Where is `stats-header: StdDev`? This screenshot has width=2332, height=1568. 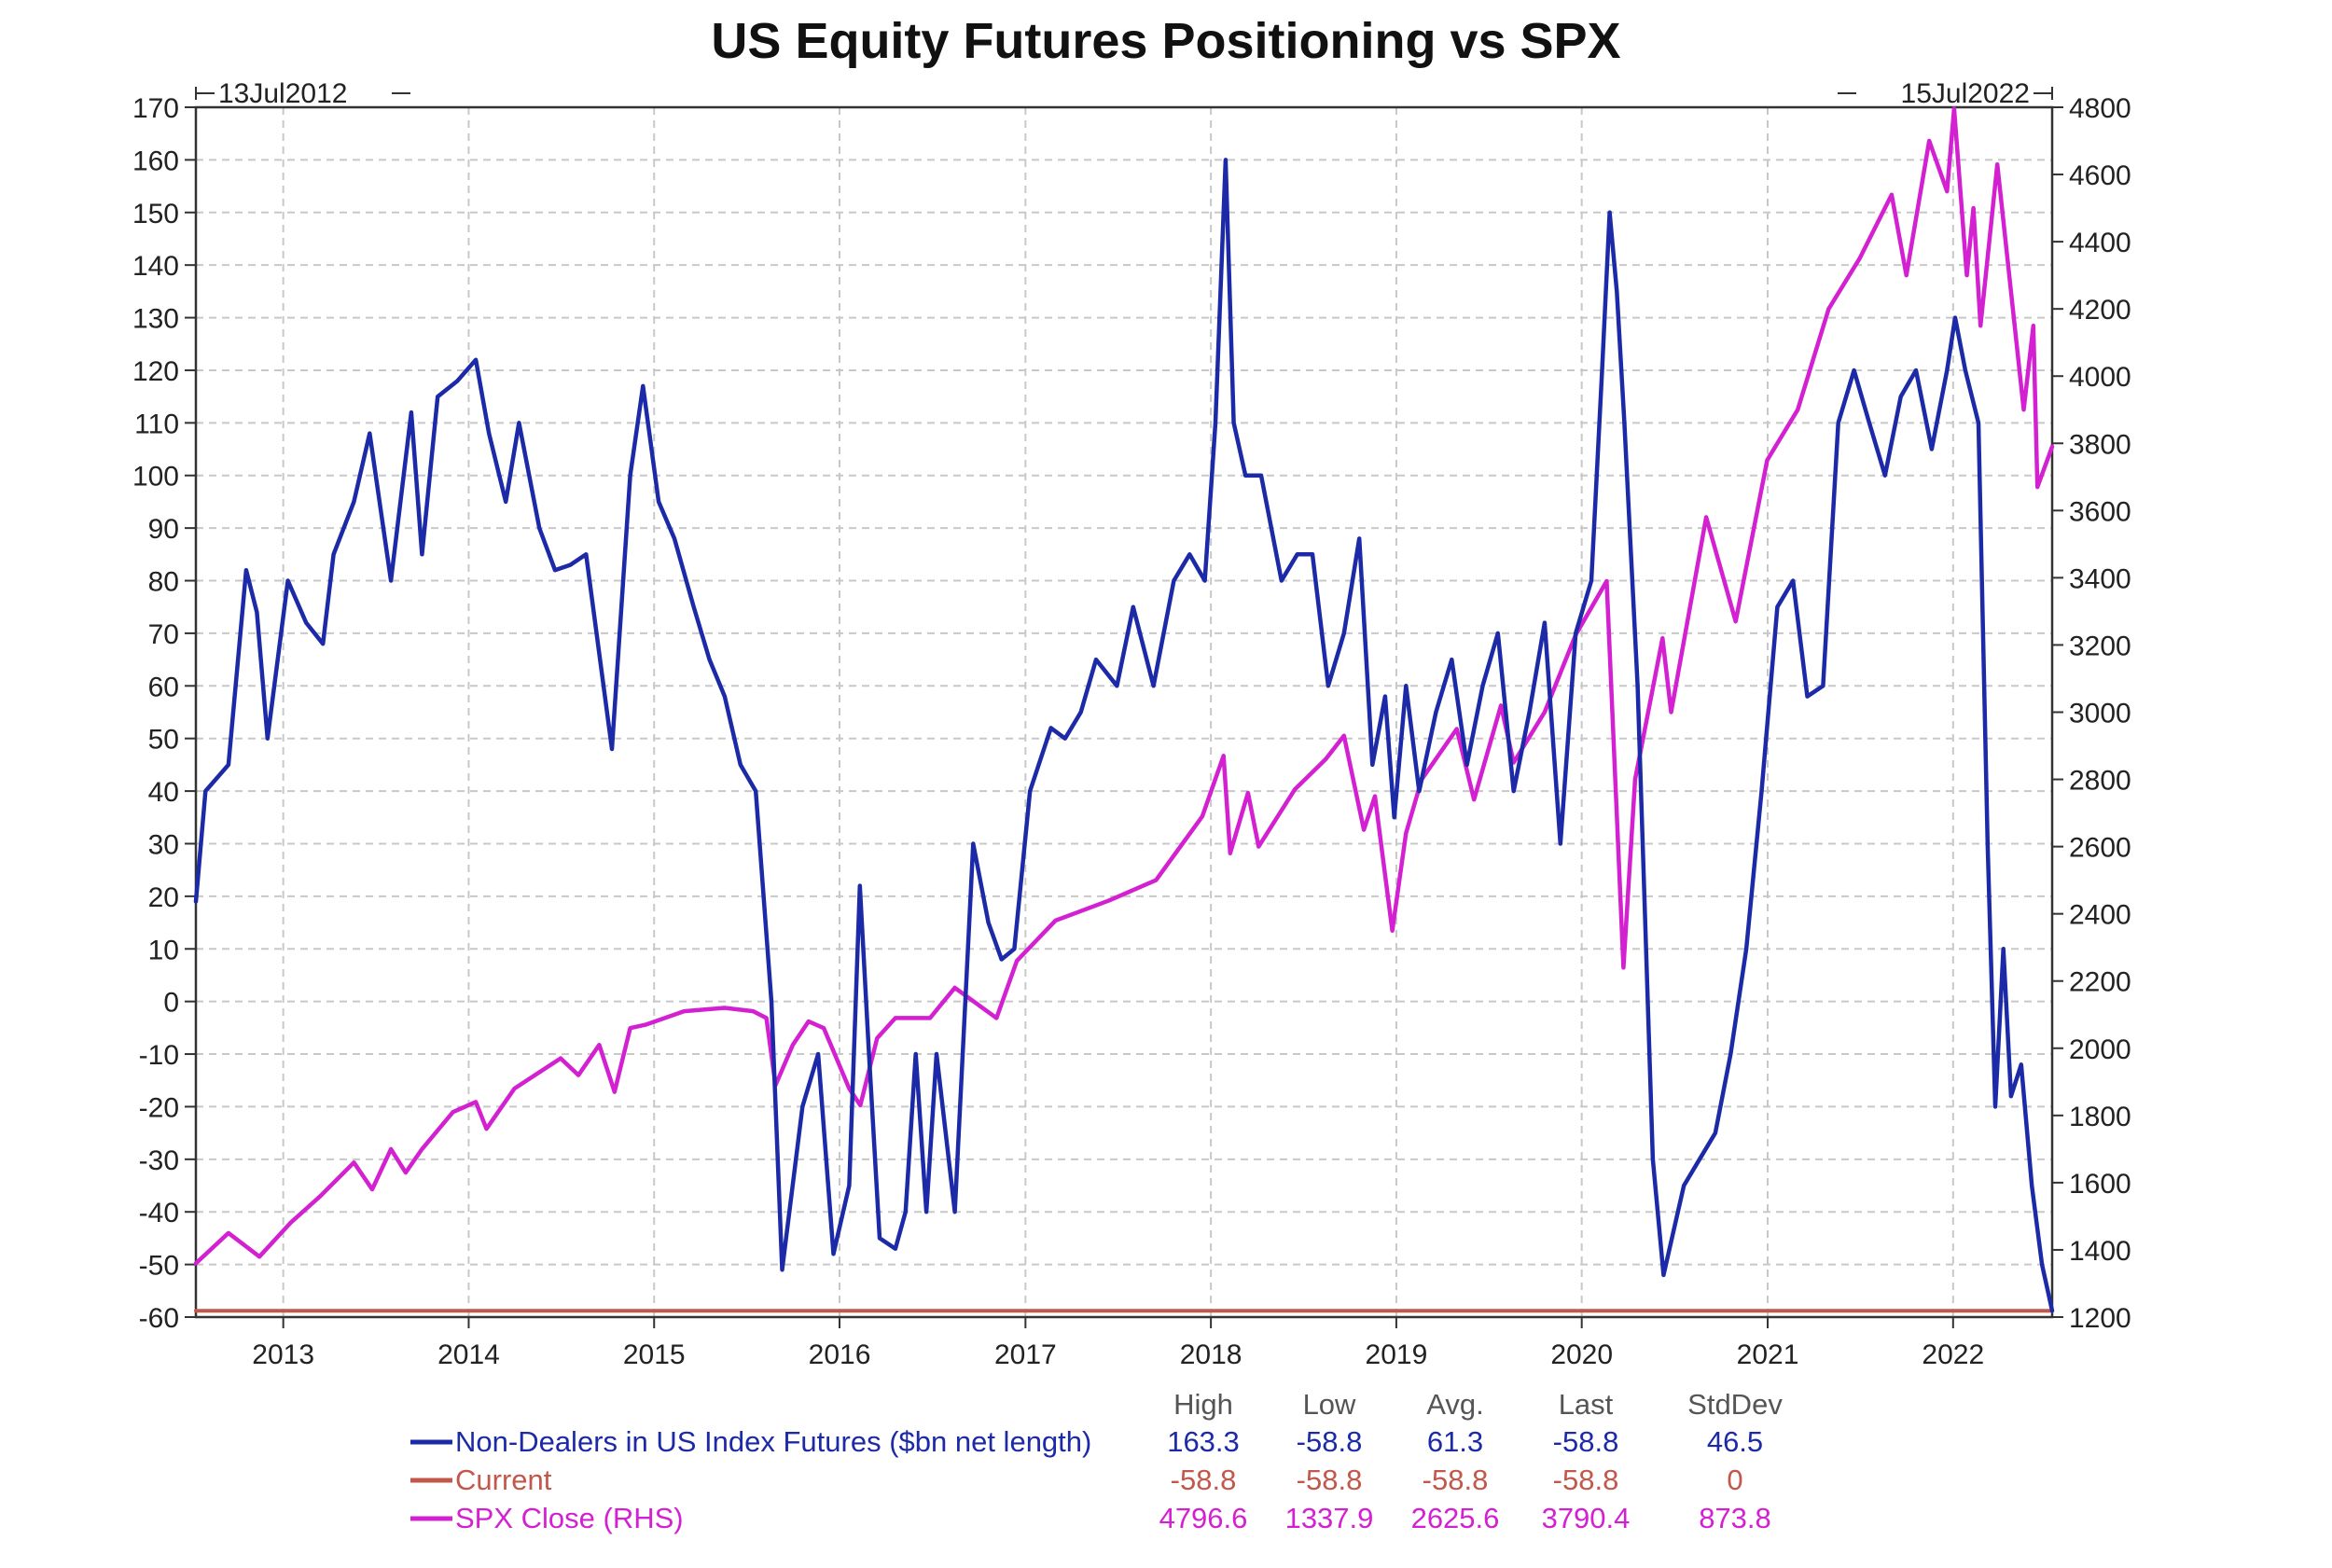
stats-header: StdDev is located at coordinates (1735, 1404).